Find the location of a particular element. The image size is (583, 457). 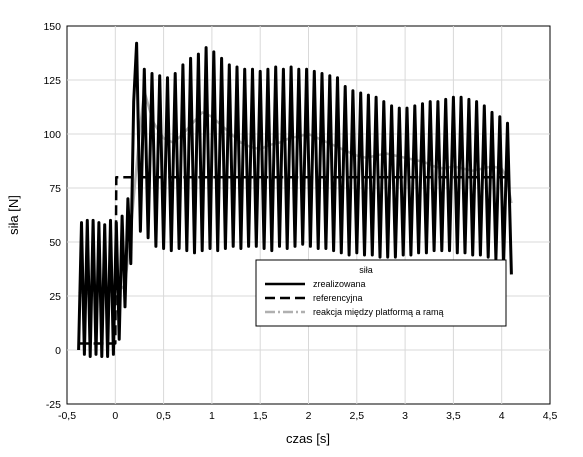

x-tick-label: 4 is located at coordinates (502, 416).